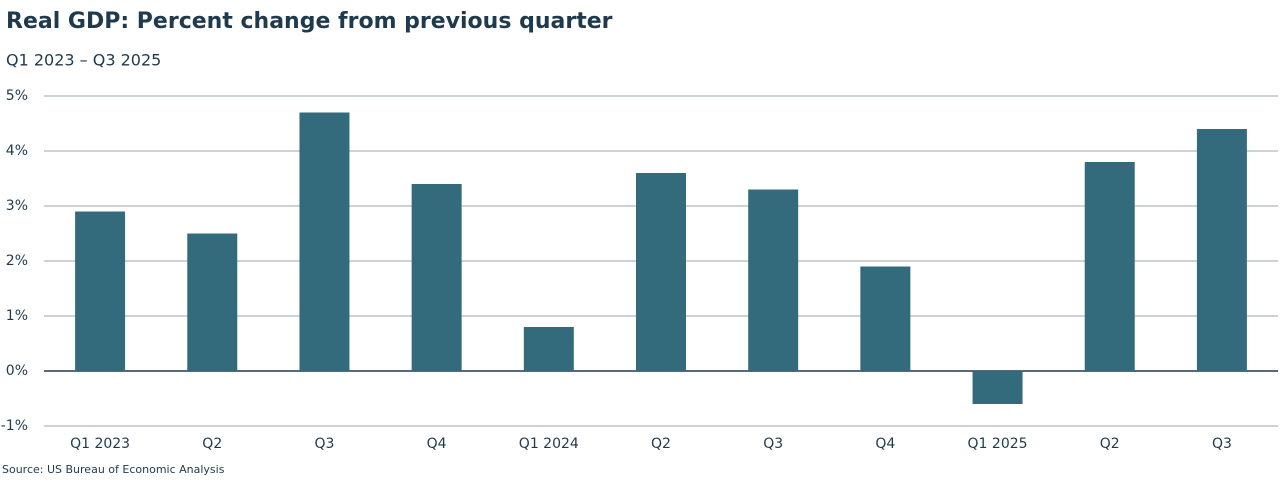 The image size is (1280, 485). Describe the element at coordinates (17, 261) in the screenshot. I see `y-tick-label: 2%` at that location.